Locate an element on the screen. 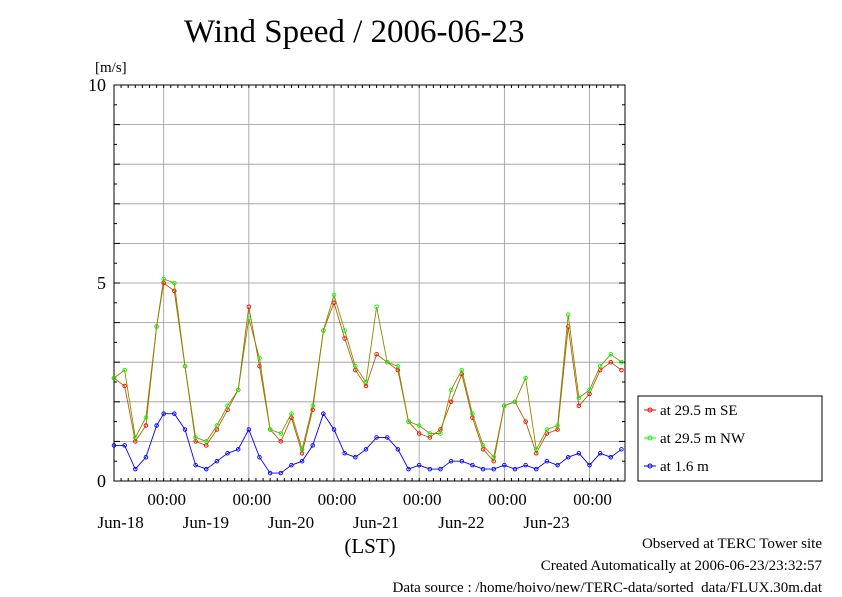  x-axis-label: (LST) is located at coordinates (369, 546).